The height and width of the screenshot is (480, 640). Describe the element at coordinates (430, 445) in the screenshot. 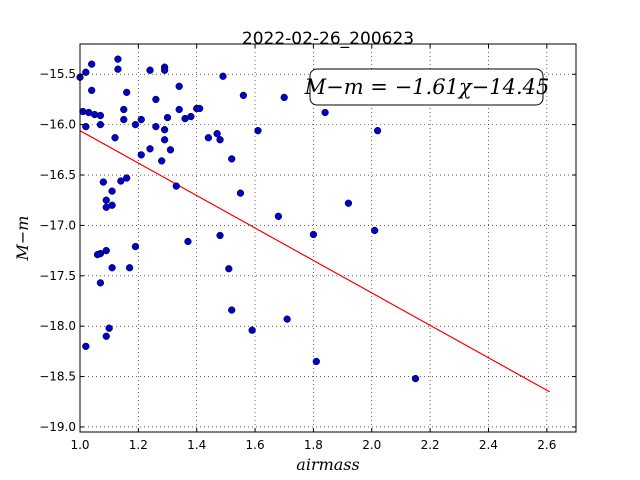

I see `x-tick-label: 2.2` at that location.